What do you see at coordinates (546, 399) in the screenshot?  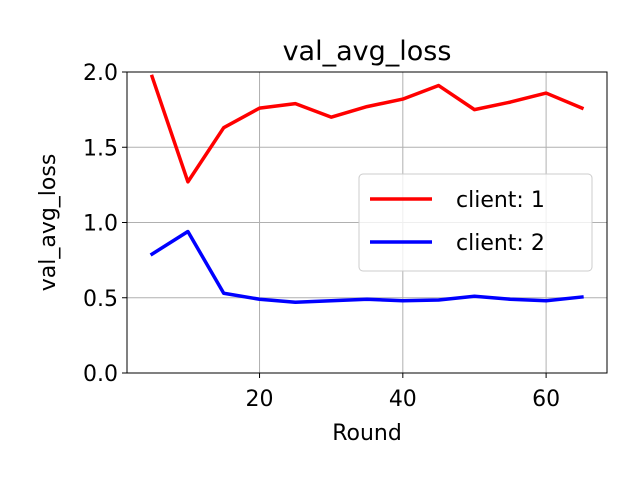 I see `x-tick-label: 60` at bounding box center [546, 399].